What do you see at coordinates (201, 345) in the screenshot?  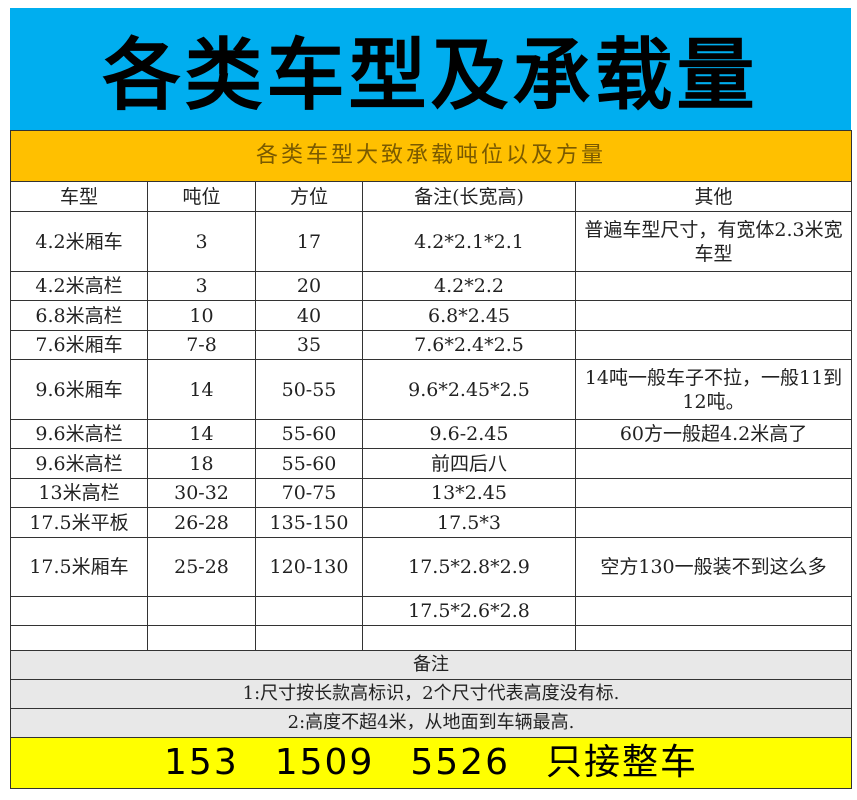 I see `table-cell: 7-8` at bounding box center [201, 345].